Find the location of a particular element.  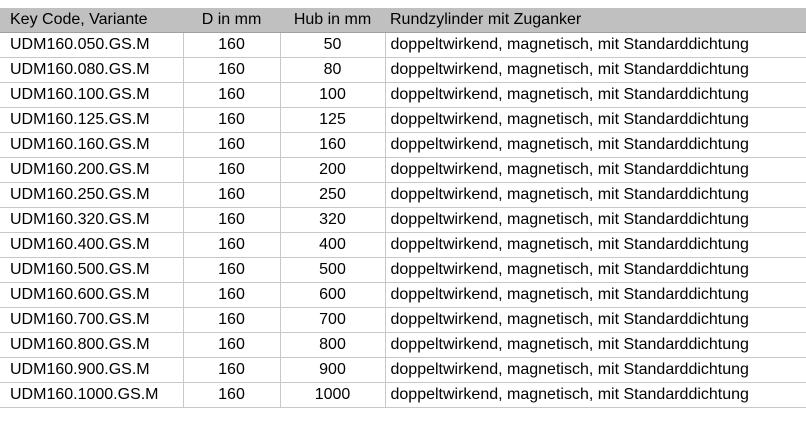

key-code-cell: UDM160.250.GS.M is located at coordinates (92, 195).